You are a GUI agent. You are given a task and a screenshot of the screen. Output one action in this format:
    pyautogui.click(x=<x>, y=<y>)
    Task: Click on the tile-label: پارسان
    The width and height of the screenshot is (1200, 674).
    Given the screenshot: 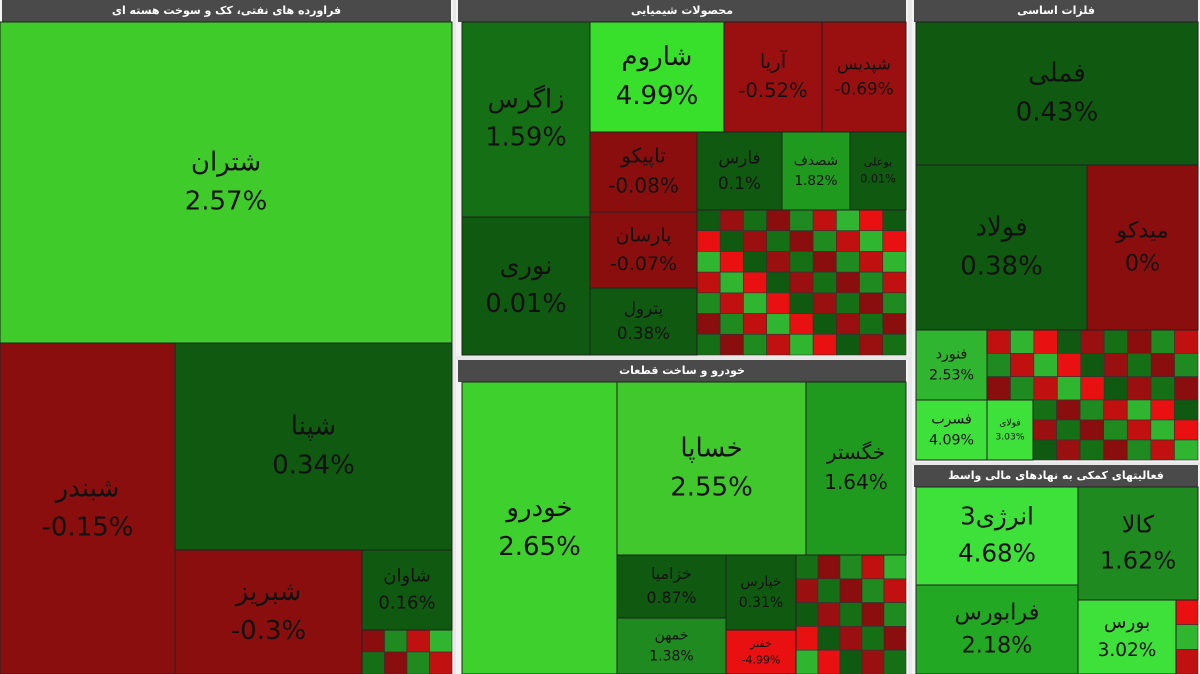 What is the action you would take?
    pyautogui.click(x=644, y=235)
    